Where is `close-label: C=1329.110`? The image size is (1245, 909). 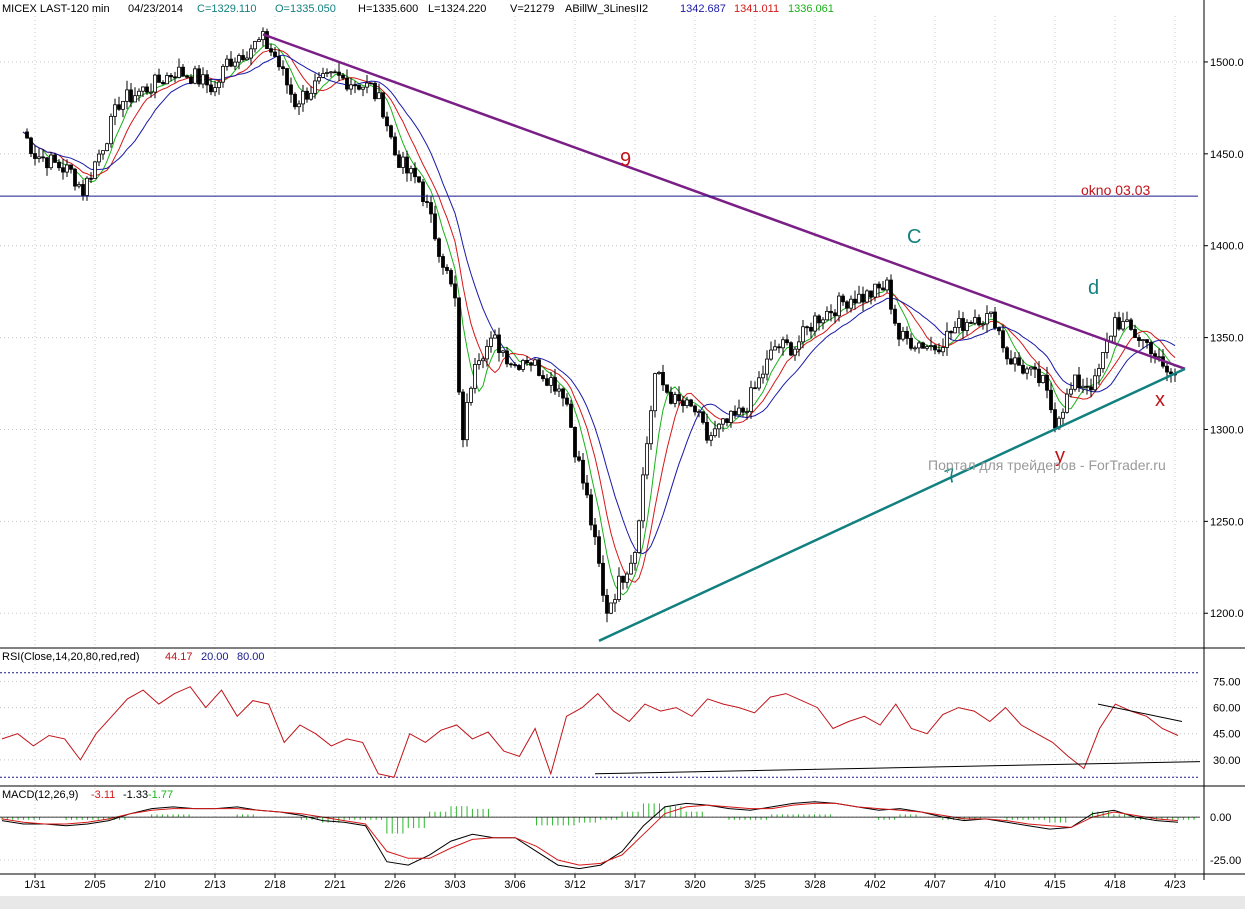 close-label: C=1329.110 is located at coordinates (226, 9).